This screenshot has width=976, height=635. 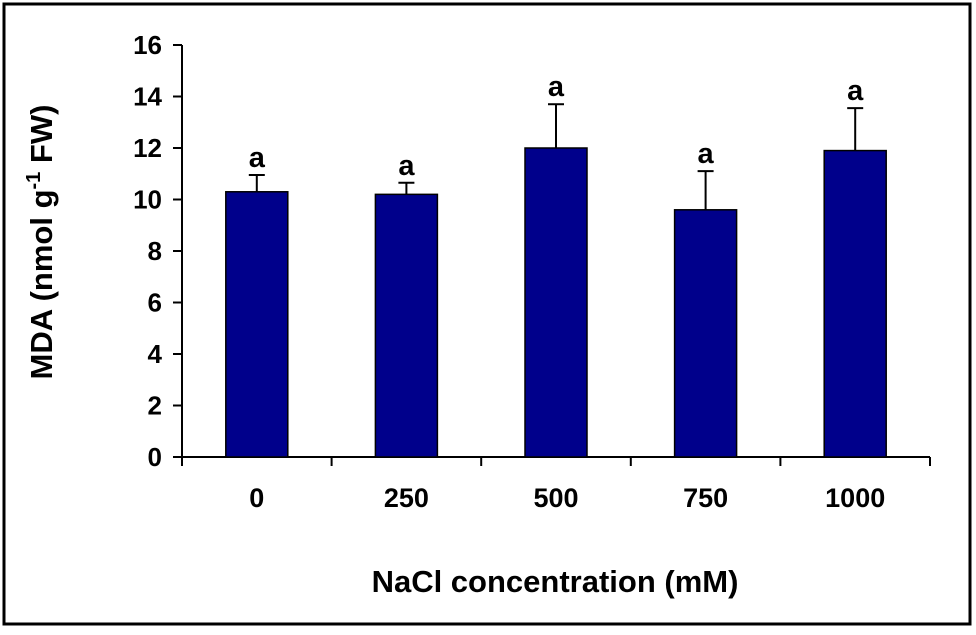 What do you see at coordinates (147, 45) in the screenshot?
I see `y-tick-label: 16` at bounding box center [147, 45].